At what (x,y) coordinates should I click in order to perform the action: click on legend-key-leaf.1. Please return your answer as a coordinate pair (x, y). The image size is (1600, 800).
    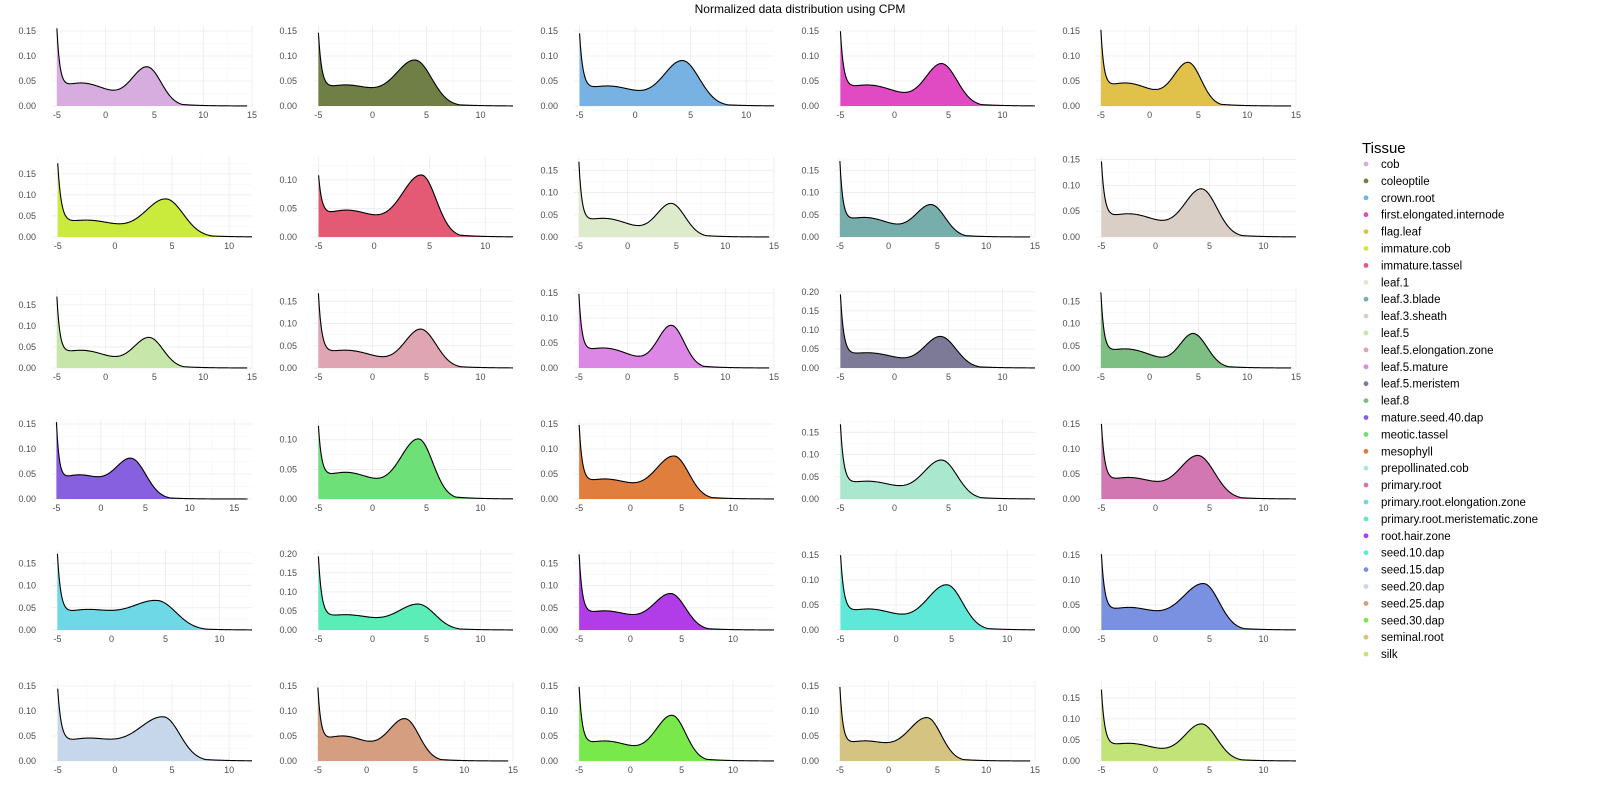
    Looking at the image, I should click on (1366, 282).